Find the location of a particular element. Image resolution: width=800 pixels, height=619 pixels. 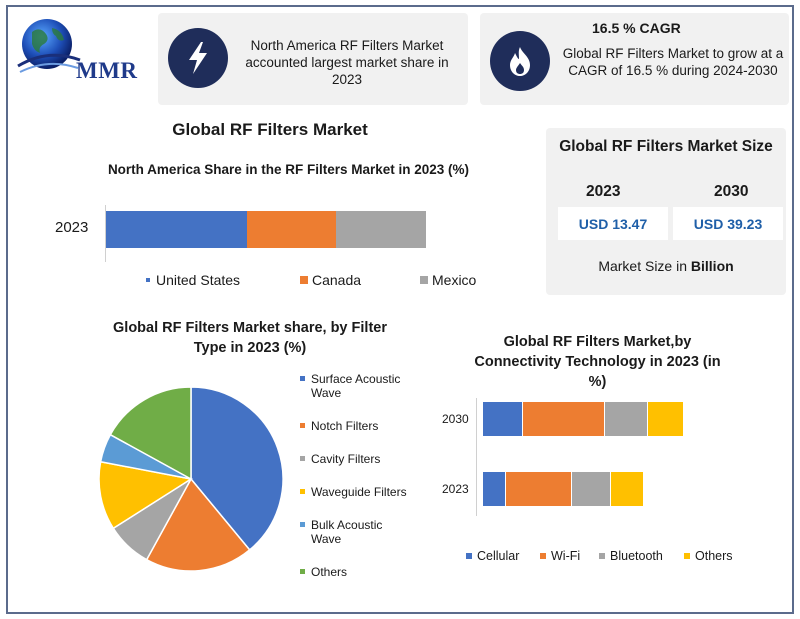

pie-slice-waveguide-filters is located at coordinates (146, 495).